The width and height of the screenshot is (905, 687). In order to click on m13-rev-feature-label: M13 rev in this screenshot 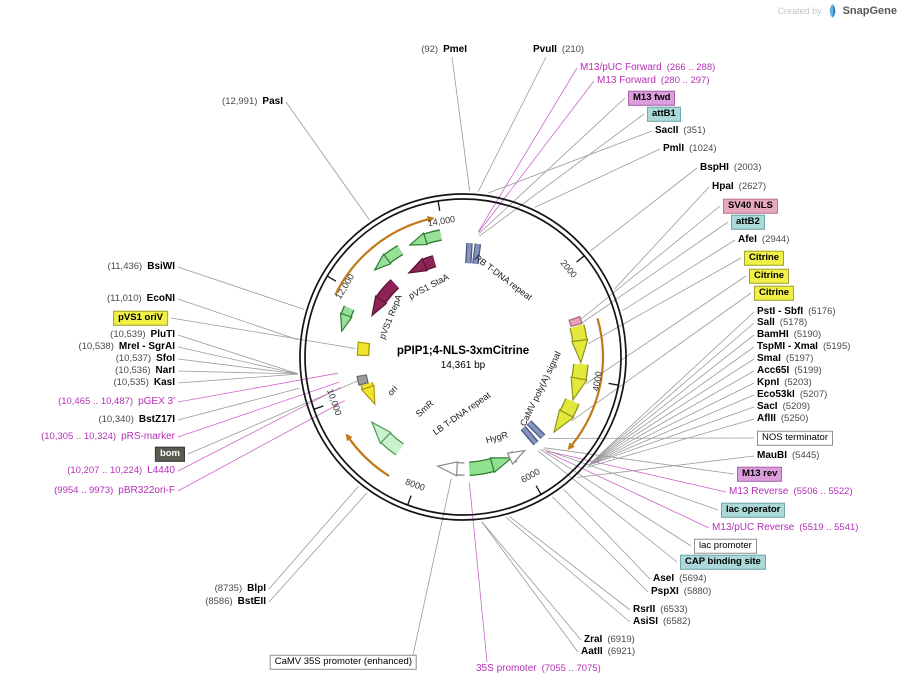, I will do `click(760, 474)`.